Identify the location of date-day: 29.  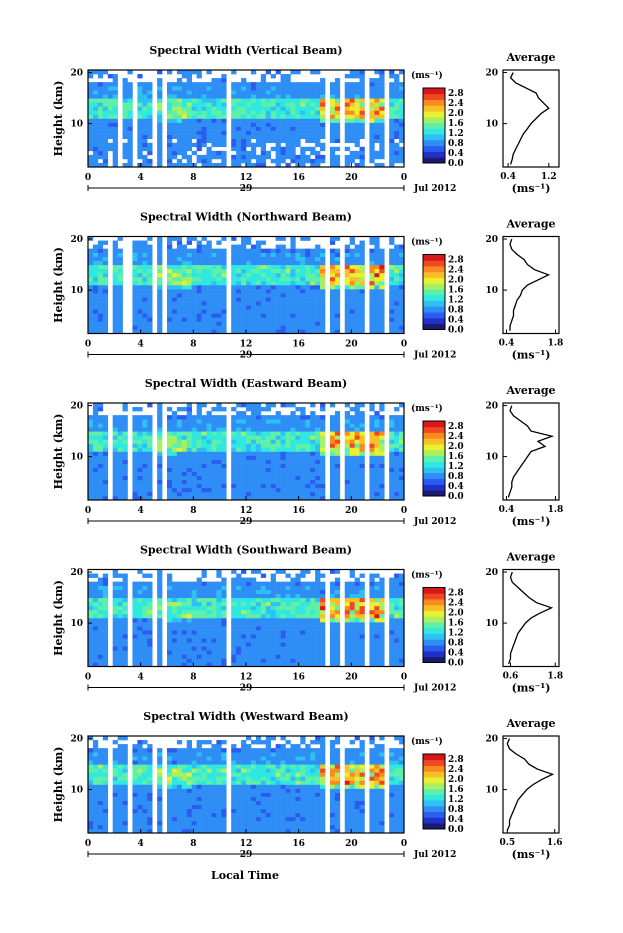
(246, 189).